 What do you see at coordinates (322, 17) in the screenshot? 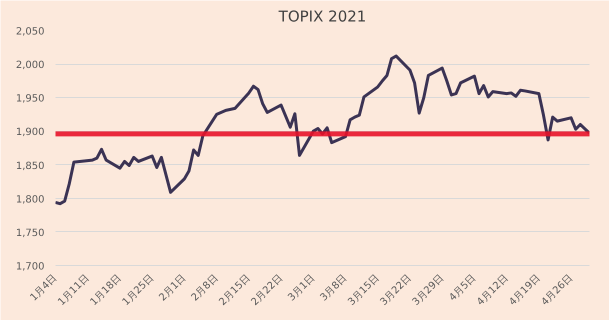
I see `chart-title: TOPIX 2021` at bounding box center [322, 17].